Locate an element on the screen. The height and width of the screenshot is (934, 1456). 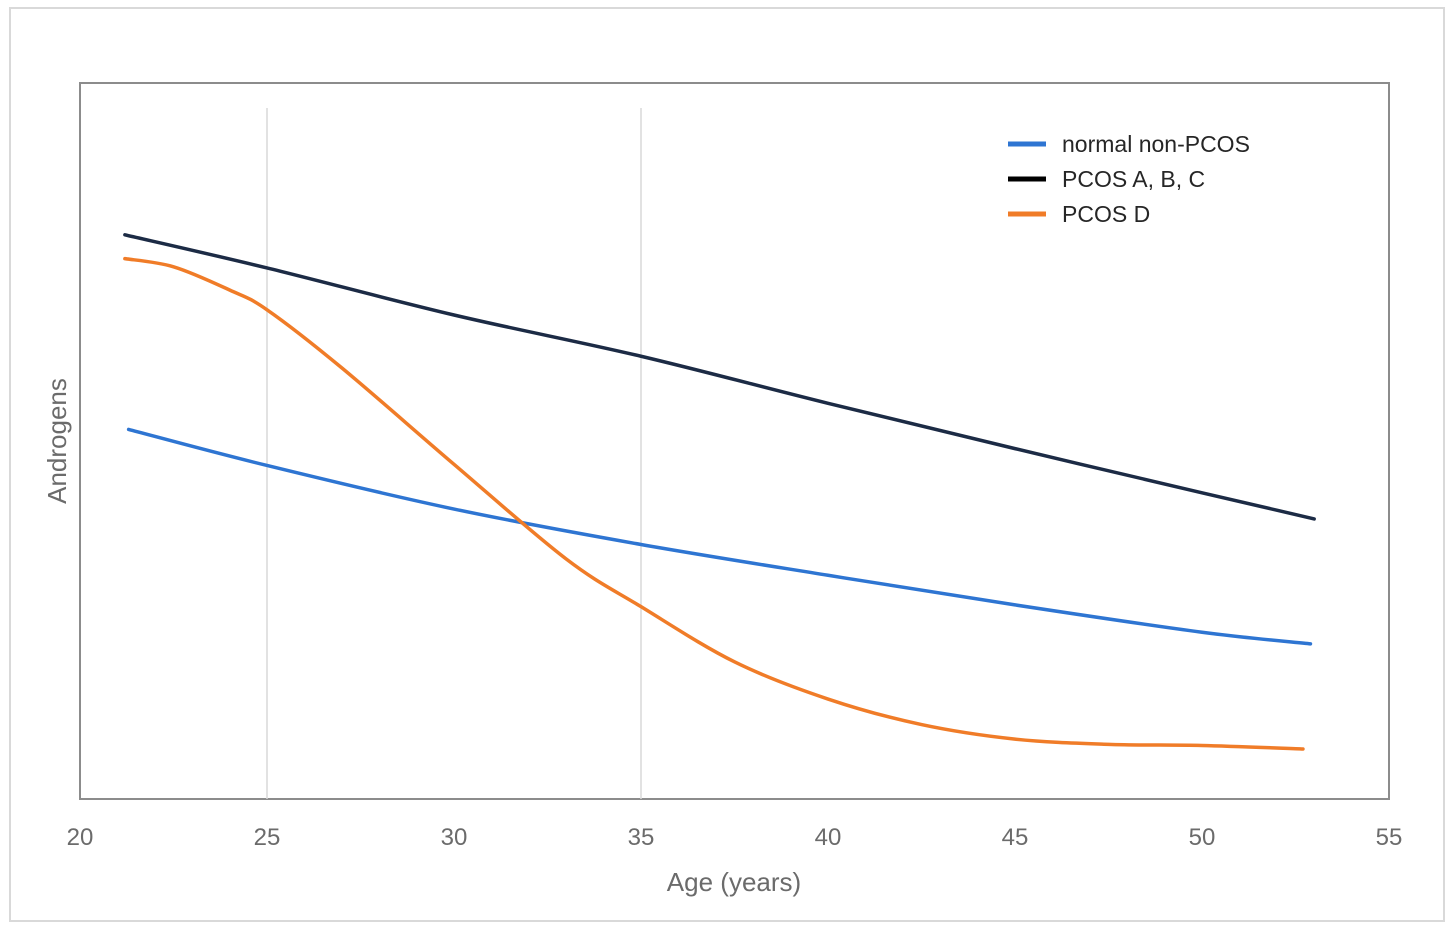
legend-label-0: normal non-PCOS is located at coordinates (1156, 144).